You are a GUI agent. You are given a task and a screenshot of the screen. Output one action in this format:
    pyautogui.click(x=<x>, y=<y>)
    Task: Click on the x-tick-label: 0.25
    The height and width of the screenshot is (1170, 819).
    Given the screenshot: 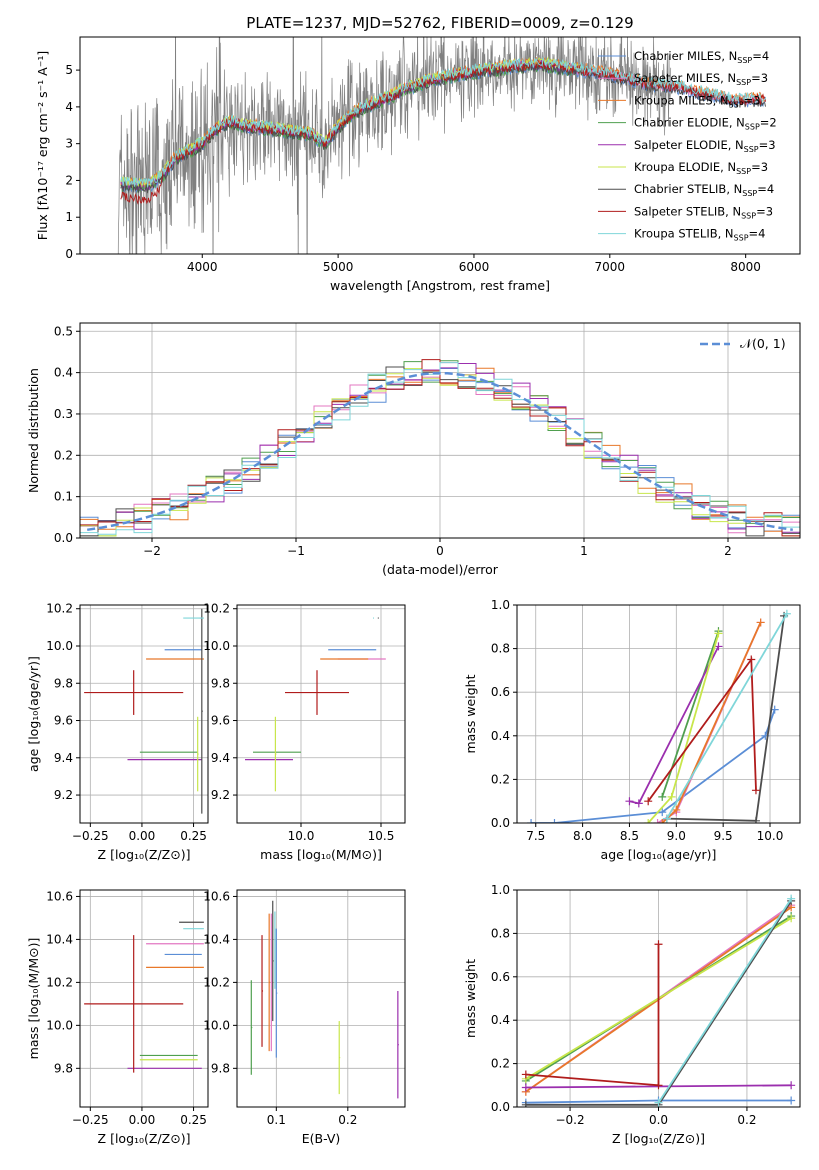 What is the action you would take?
    pyautogui.click(x=193, y=1120)
    